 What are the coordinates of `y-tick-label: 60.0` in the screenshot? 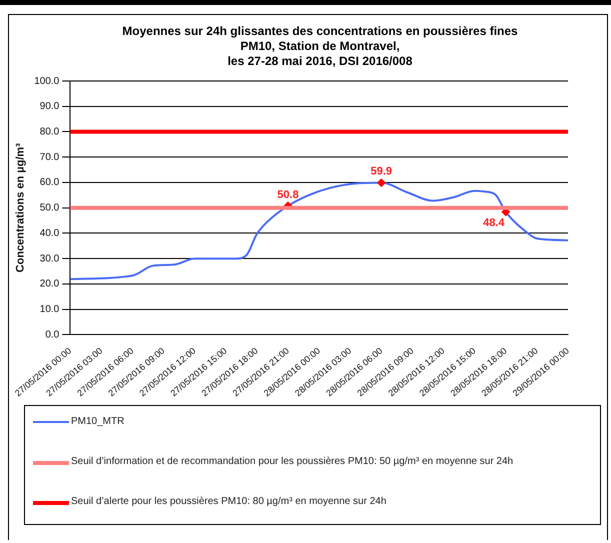 It's located at (50, 182).